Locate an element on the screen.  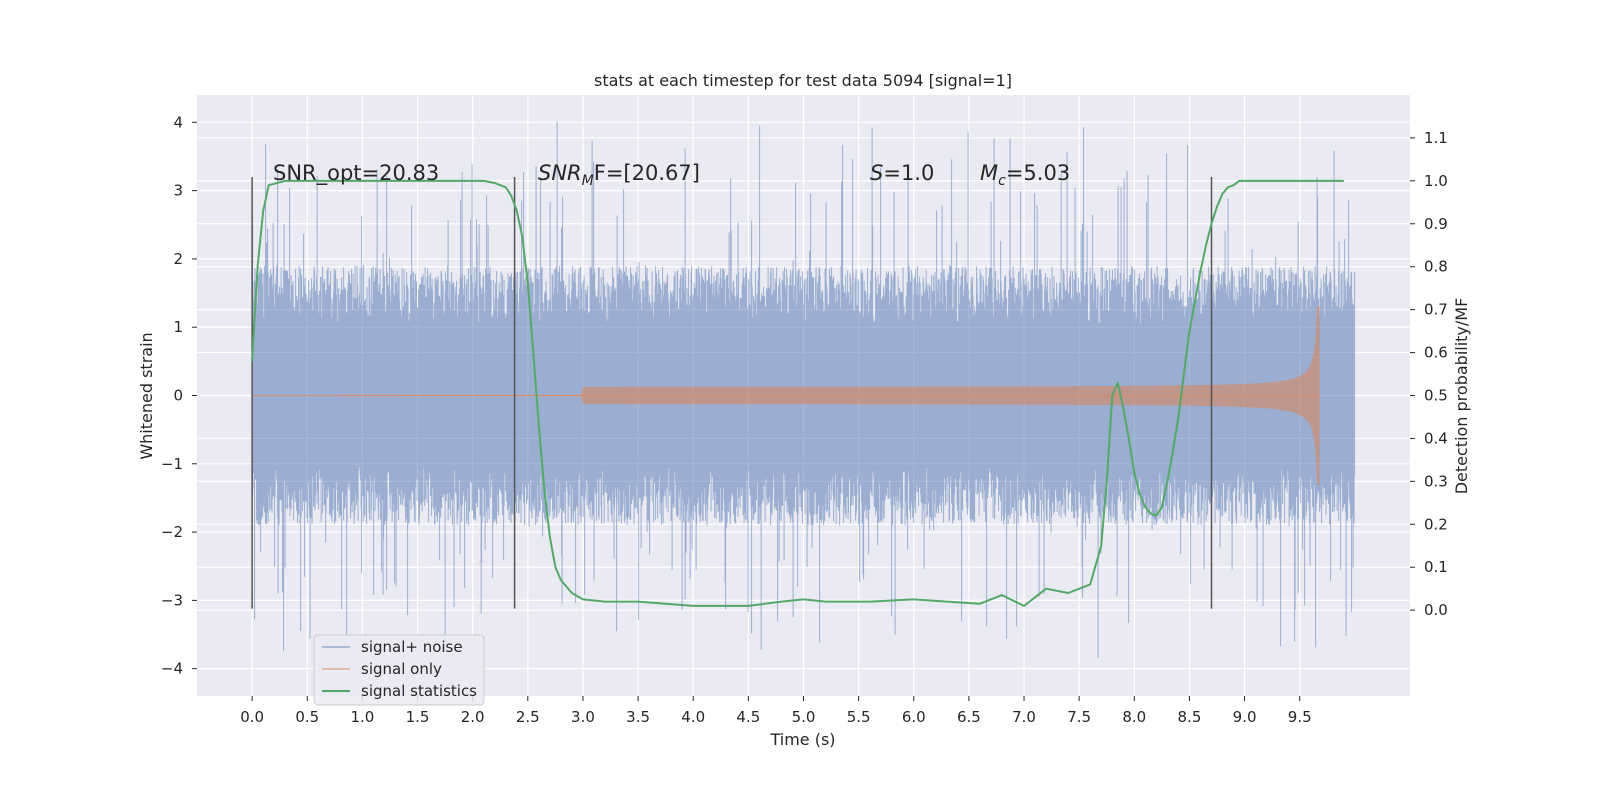
y-tick-label-8: 4 is located at coordinates (178, 122).